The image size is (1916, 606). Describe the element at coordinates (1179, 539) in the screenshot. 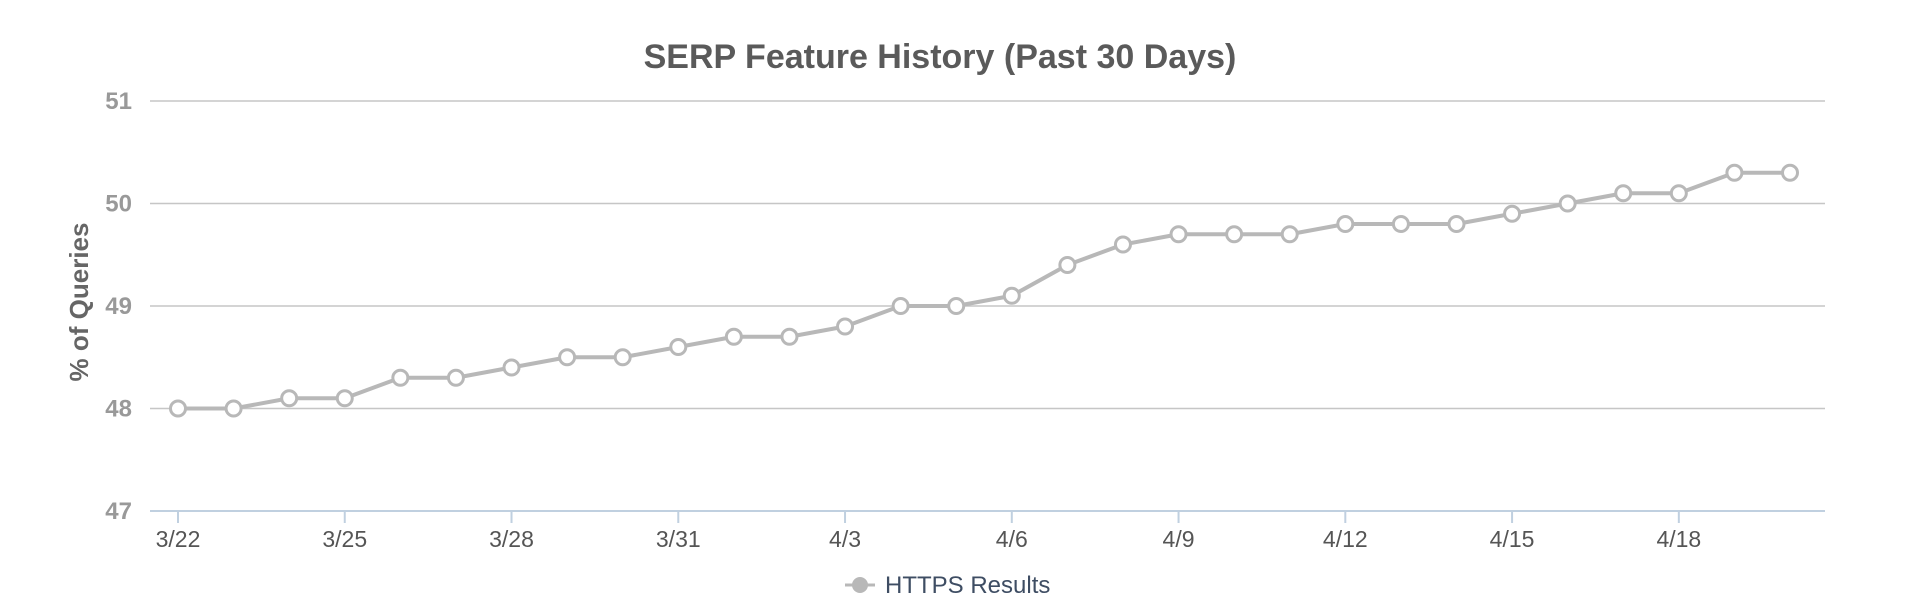

I see `x-tick-label: 4/9` at that location.